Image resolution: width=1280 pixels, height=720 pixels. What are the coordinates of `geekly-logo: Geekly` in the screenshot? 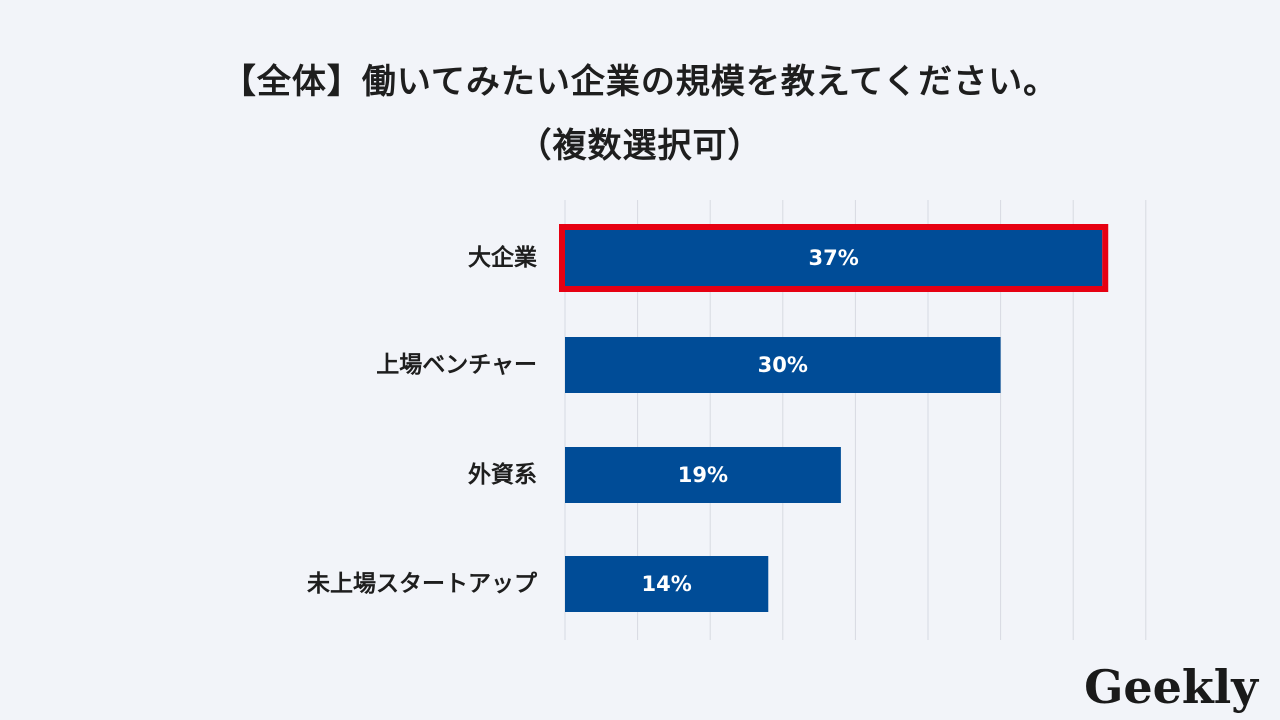 It's located at (1171, 687).